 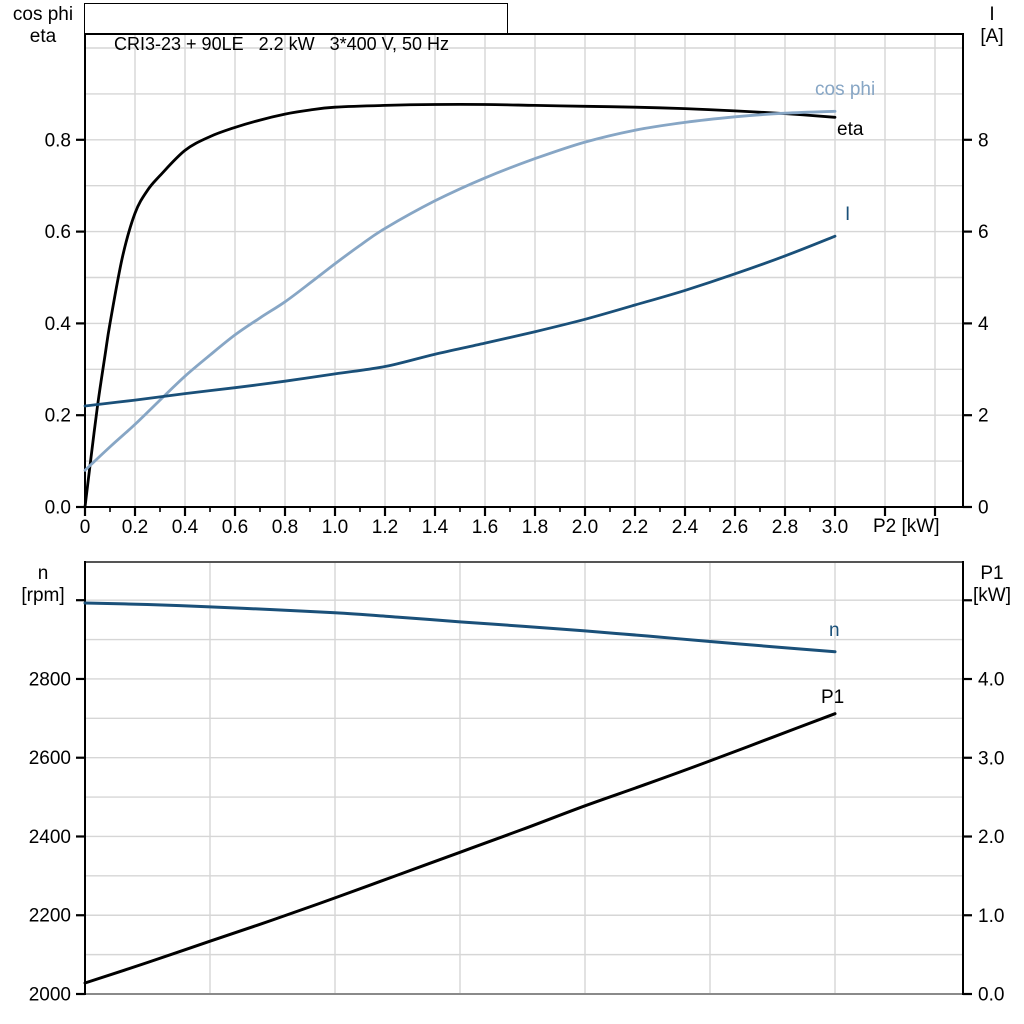 I want to click on x-axis-label: P2 [kW], so click(x=906, y=526).